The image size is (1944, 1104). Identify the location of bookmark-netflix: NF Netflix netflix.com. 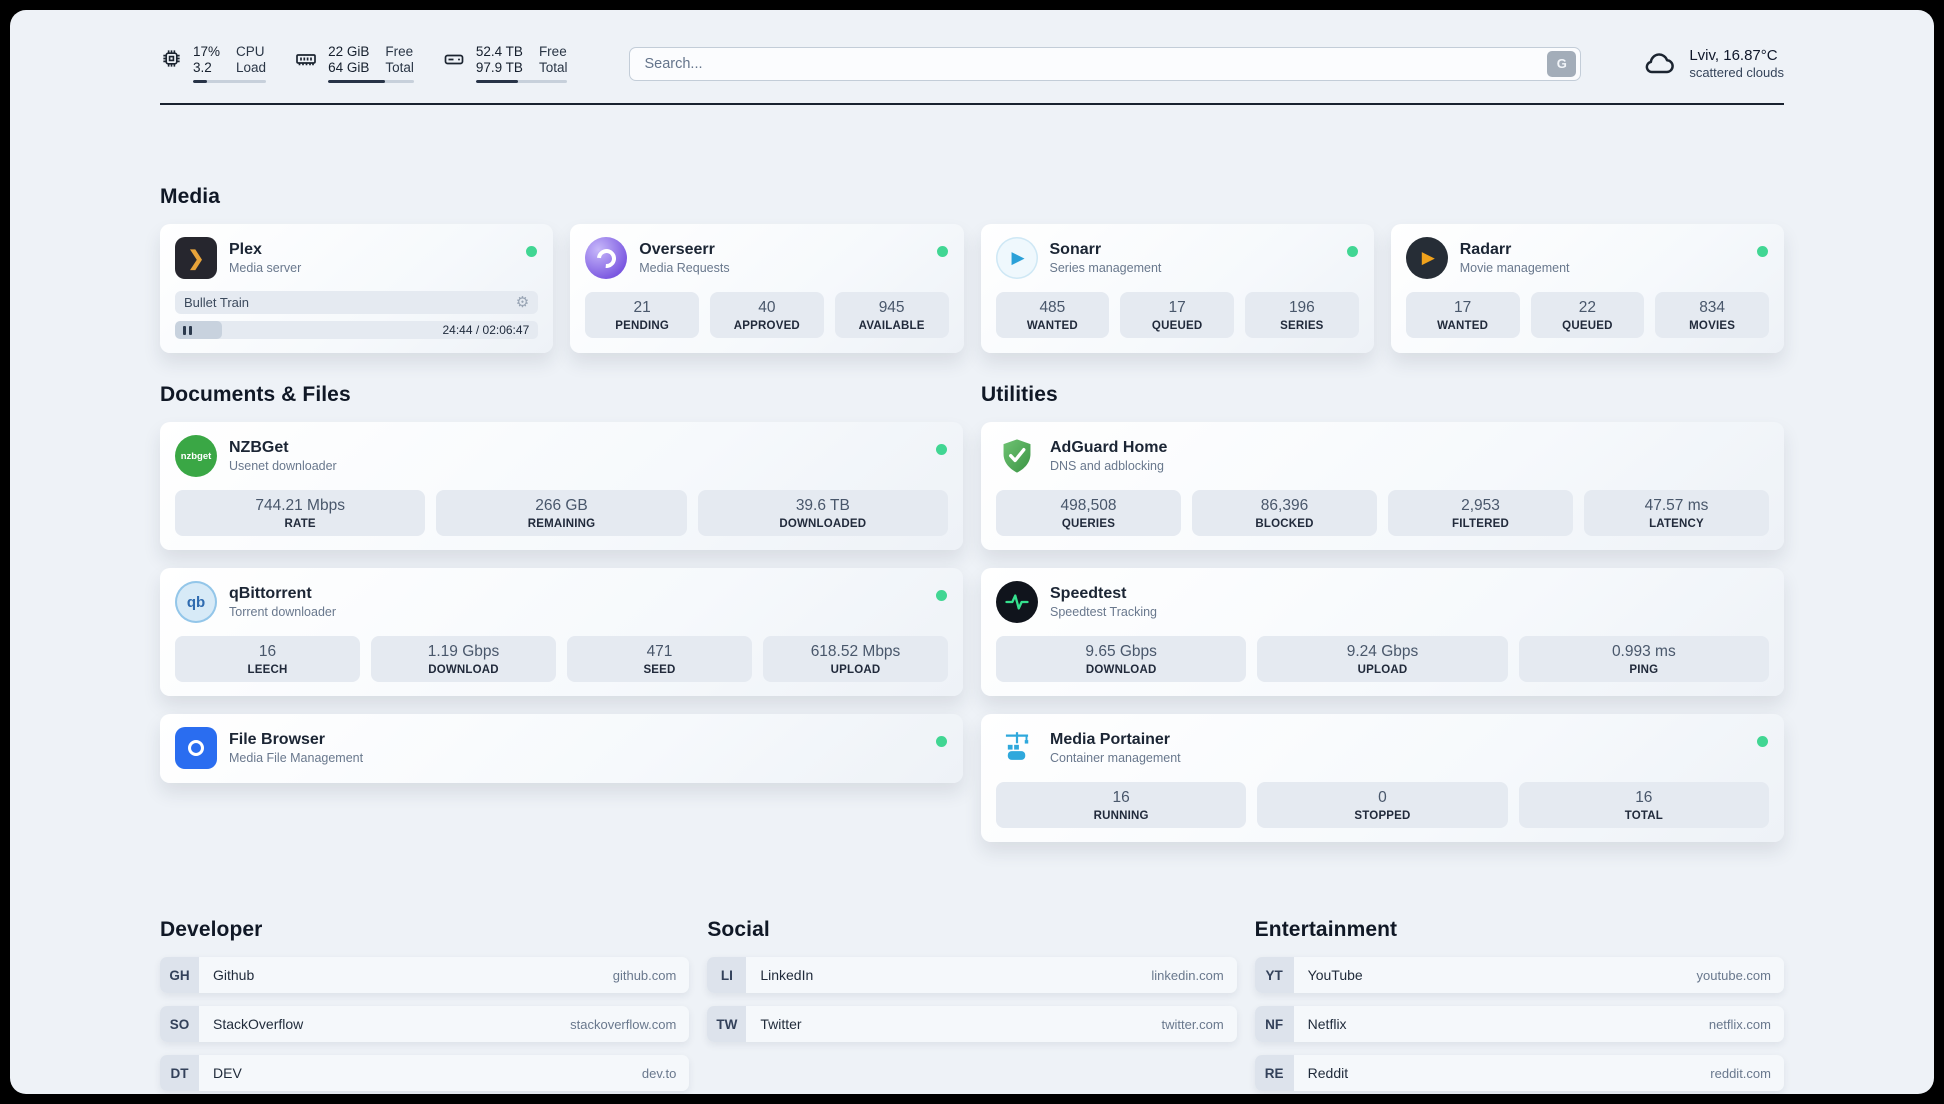
(1519, 1024).